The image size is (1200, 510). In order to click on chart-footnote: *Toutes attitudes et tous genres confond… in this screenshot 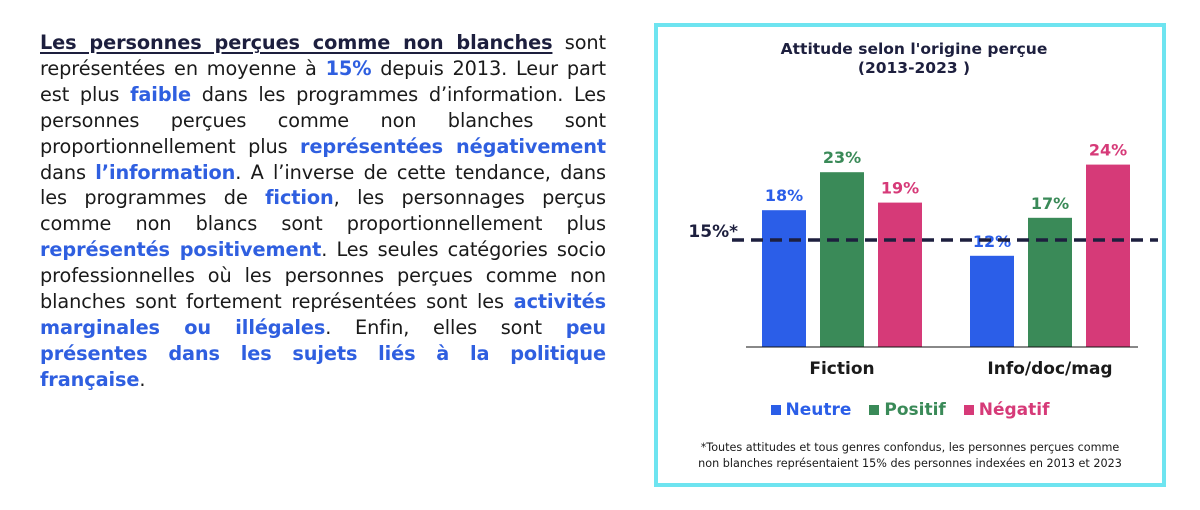, I will do `click(910, 456)`.